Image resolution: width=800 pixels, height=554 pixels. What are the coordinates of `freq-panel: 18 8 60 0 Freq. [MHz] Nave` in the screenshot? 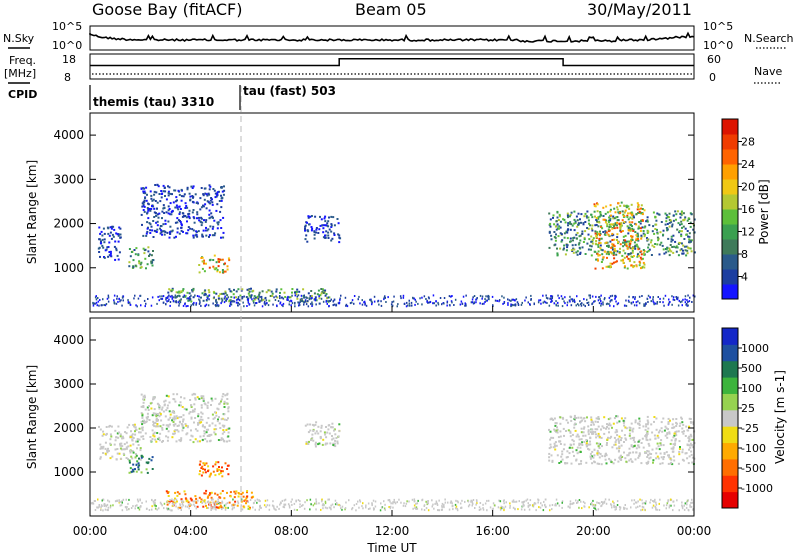 It's located at (393, 68).